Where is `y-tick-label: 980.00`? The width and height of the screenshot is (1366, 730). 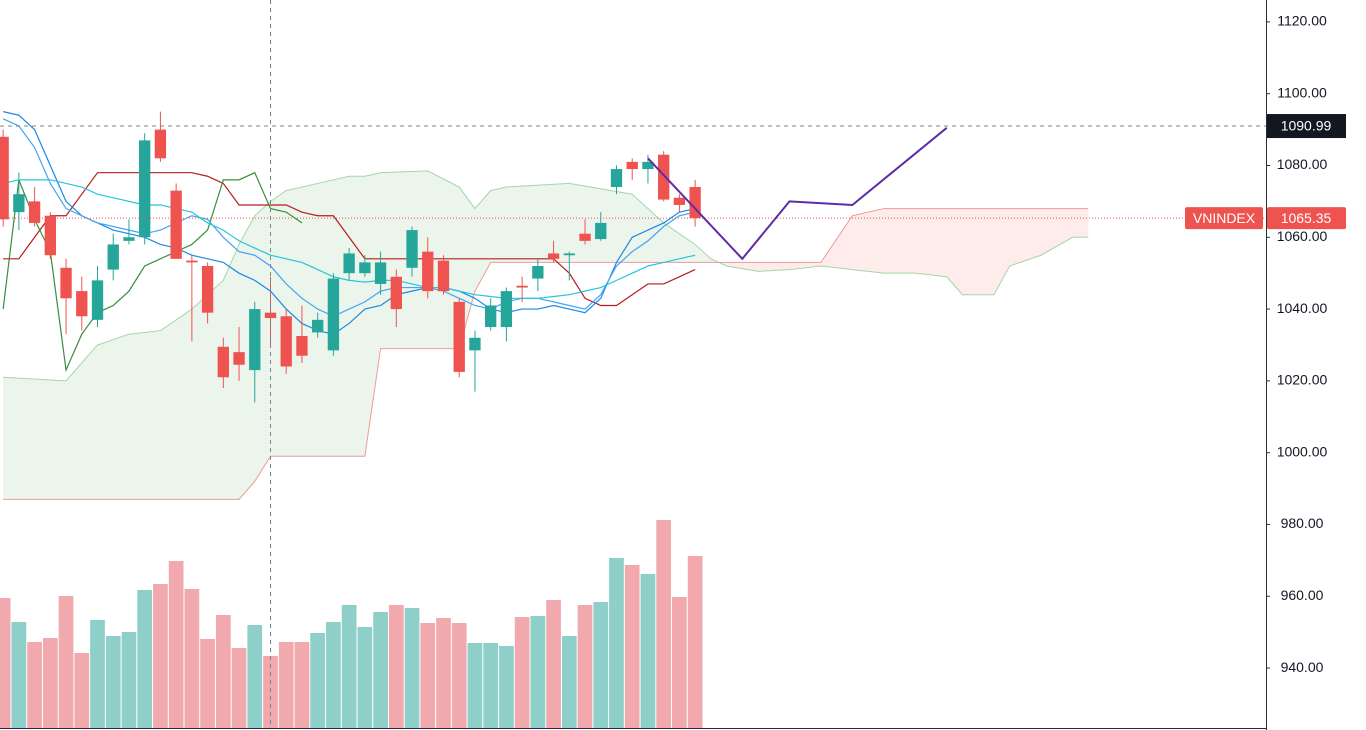
y-tick-label: 980.00 is located at coordinates (1302, 523).